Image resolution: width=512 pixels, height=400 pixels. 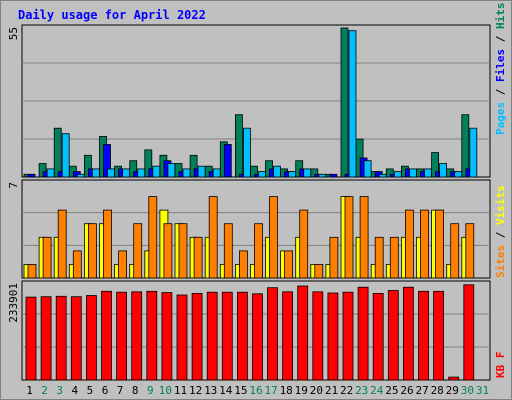 What do you see at coordinates (421, 390) in the screenshot?
I see `x-tick-label: 27` at bounding box center [421, 390].